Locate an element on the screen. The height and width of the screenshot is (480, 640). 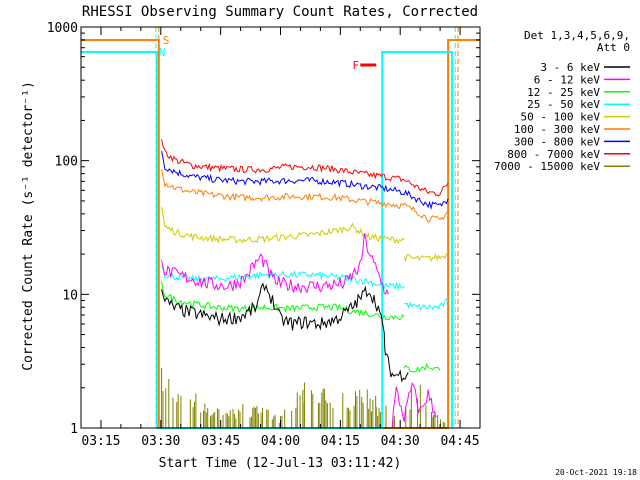
legend-label-6-12kev: 6 - 12 keV is located at coordinates (567, 79).